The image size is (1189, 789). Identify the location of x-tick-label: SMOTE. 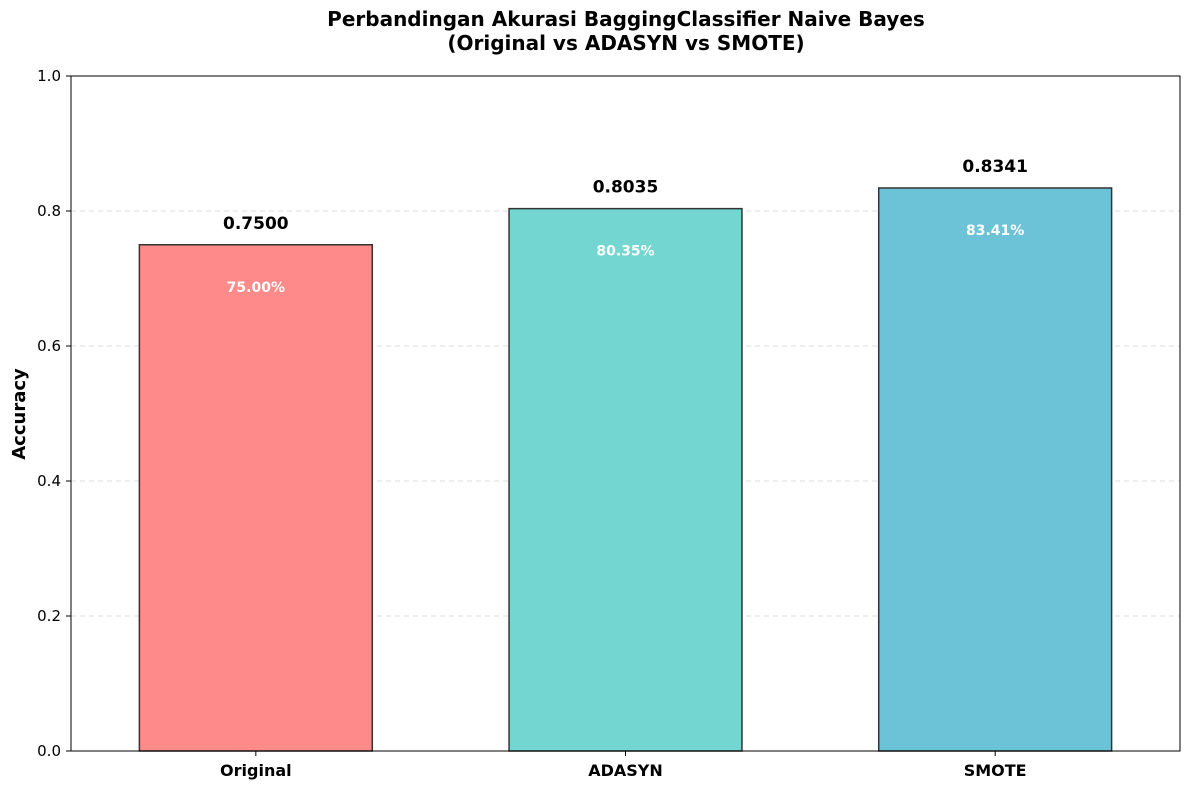
(995, 770).